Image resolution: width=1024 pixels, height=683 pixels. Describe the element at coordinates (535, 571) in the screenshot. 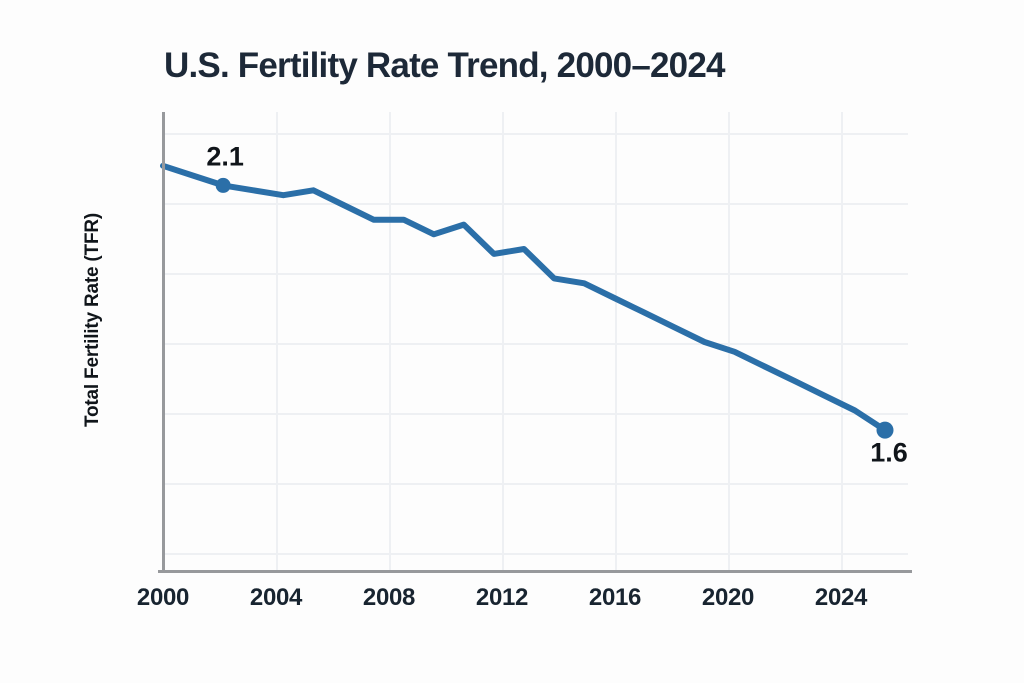

I see `x-axis-line` at that location.